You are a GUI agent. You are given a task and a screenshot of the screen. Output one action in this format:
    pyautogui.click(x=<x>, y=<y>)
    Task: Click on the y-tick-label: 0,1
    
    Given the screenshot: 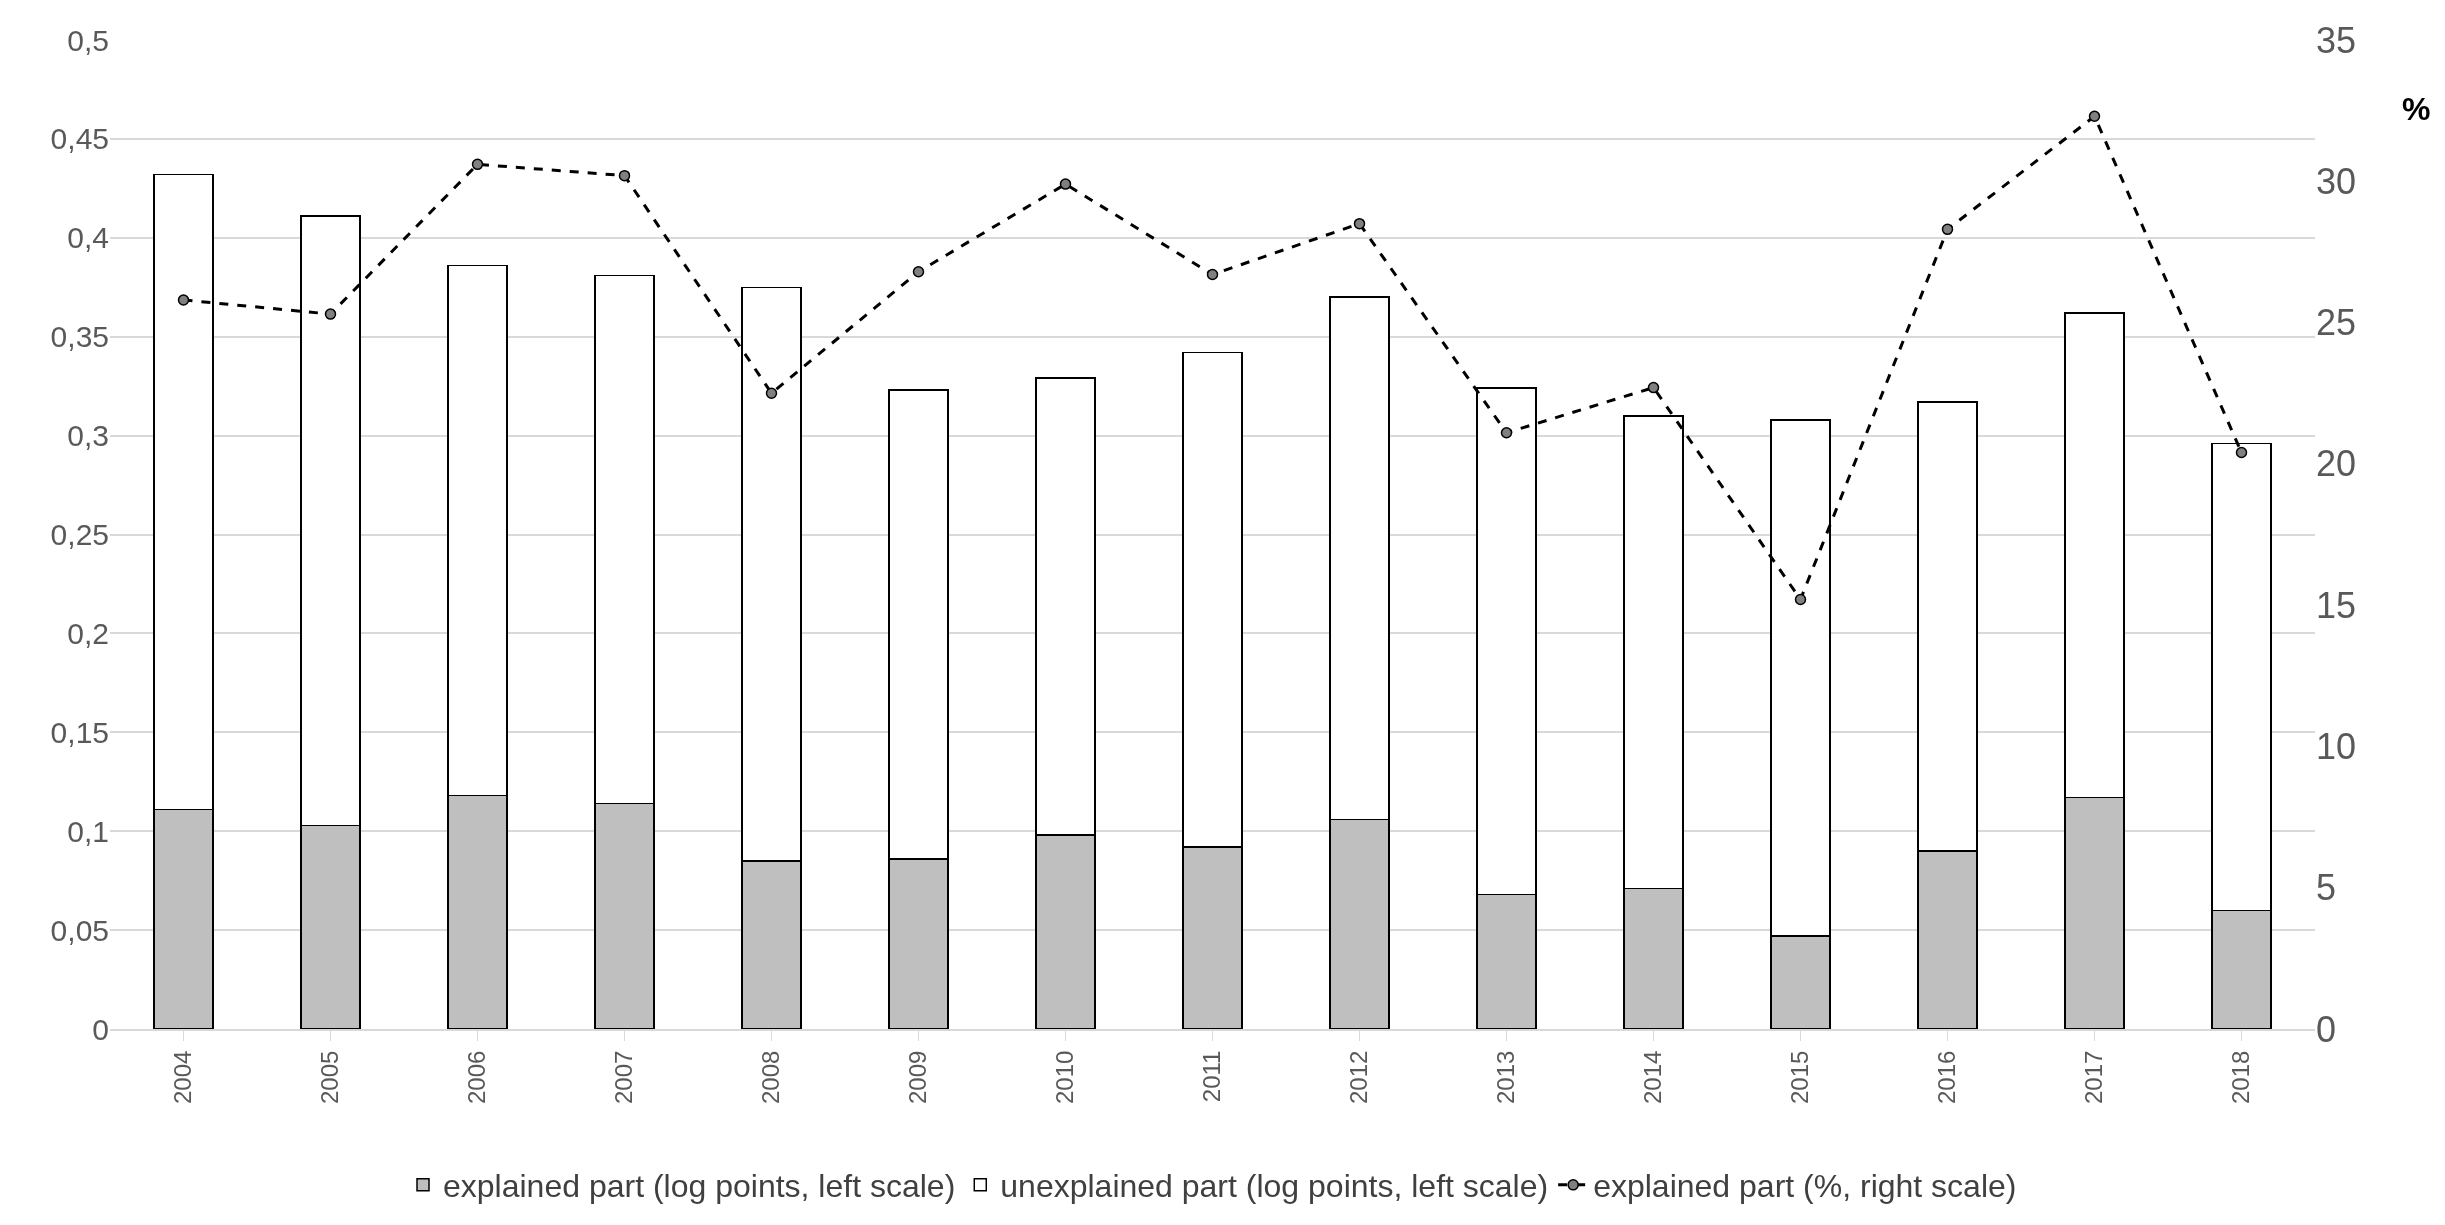 What is the action you would take?
    pyautogui.click(x=88, y=831)
    